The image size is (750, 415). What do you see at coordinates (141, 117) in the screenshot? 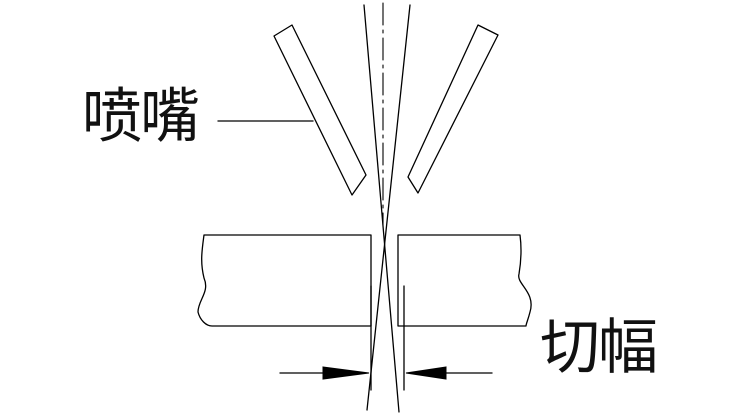
I see `nozzle-label: 喷嘴` at bounding box center [141, 117].